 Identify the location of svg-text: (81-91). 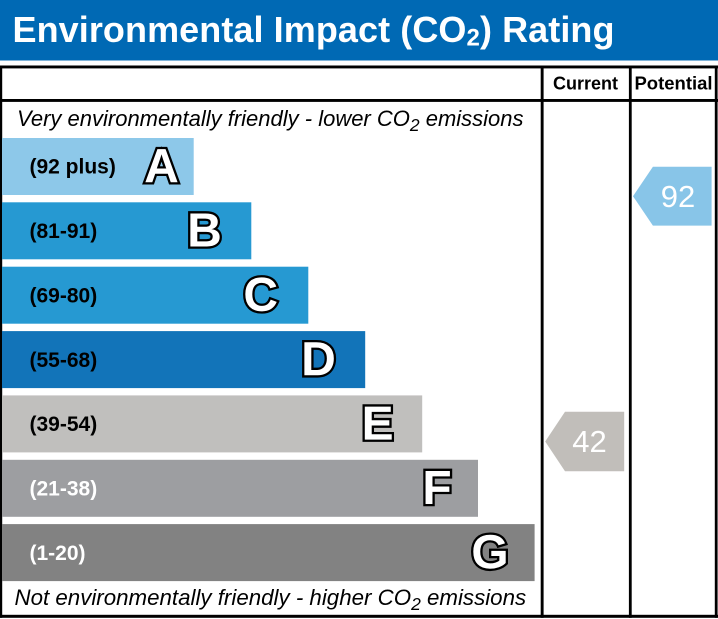
(64, 231).